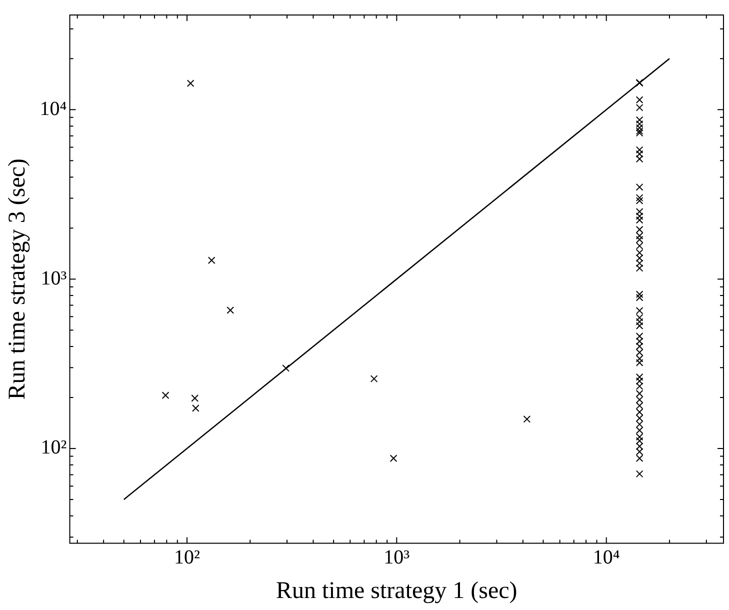 The height and width of the screenshot is (610, 729). I want to click on x-tick-label: 10⁴, so click(606, 557).